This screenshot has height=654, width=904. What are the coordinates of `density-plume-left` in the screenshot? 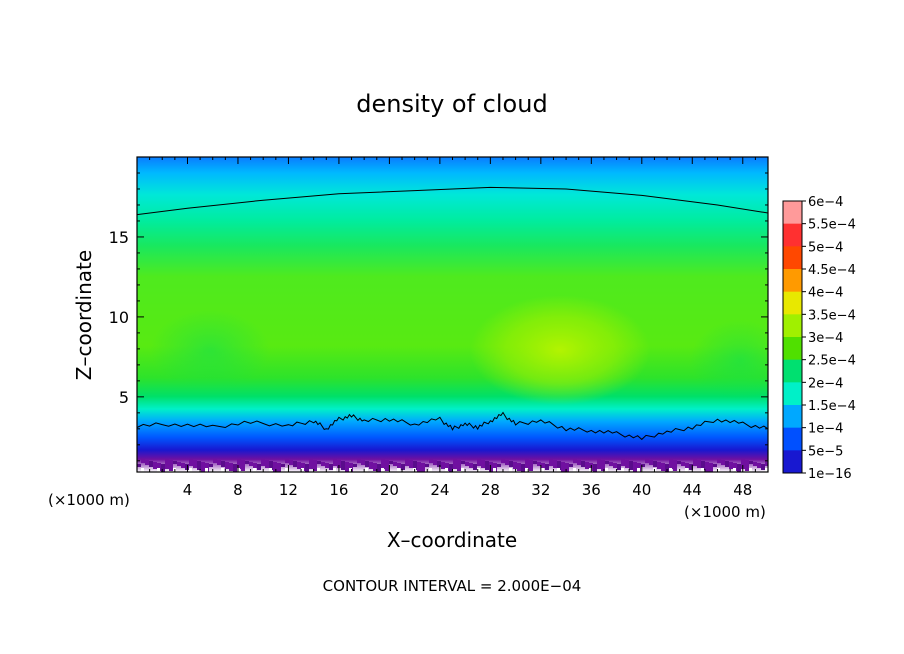 It's located at (210, 350).